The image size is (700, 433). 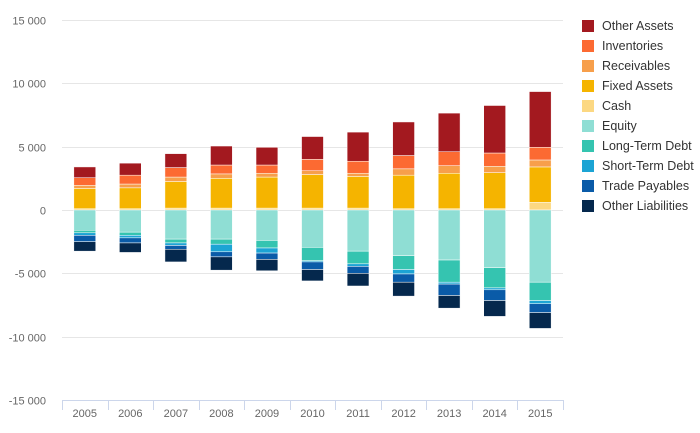 I want to click on legend-label: Inventories, so click(x=633, y=46).